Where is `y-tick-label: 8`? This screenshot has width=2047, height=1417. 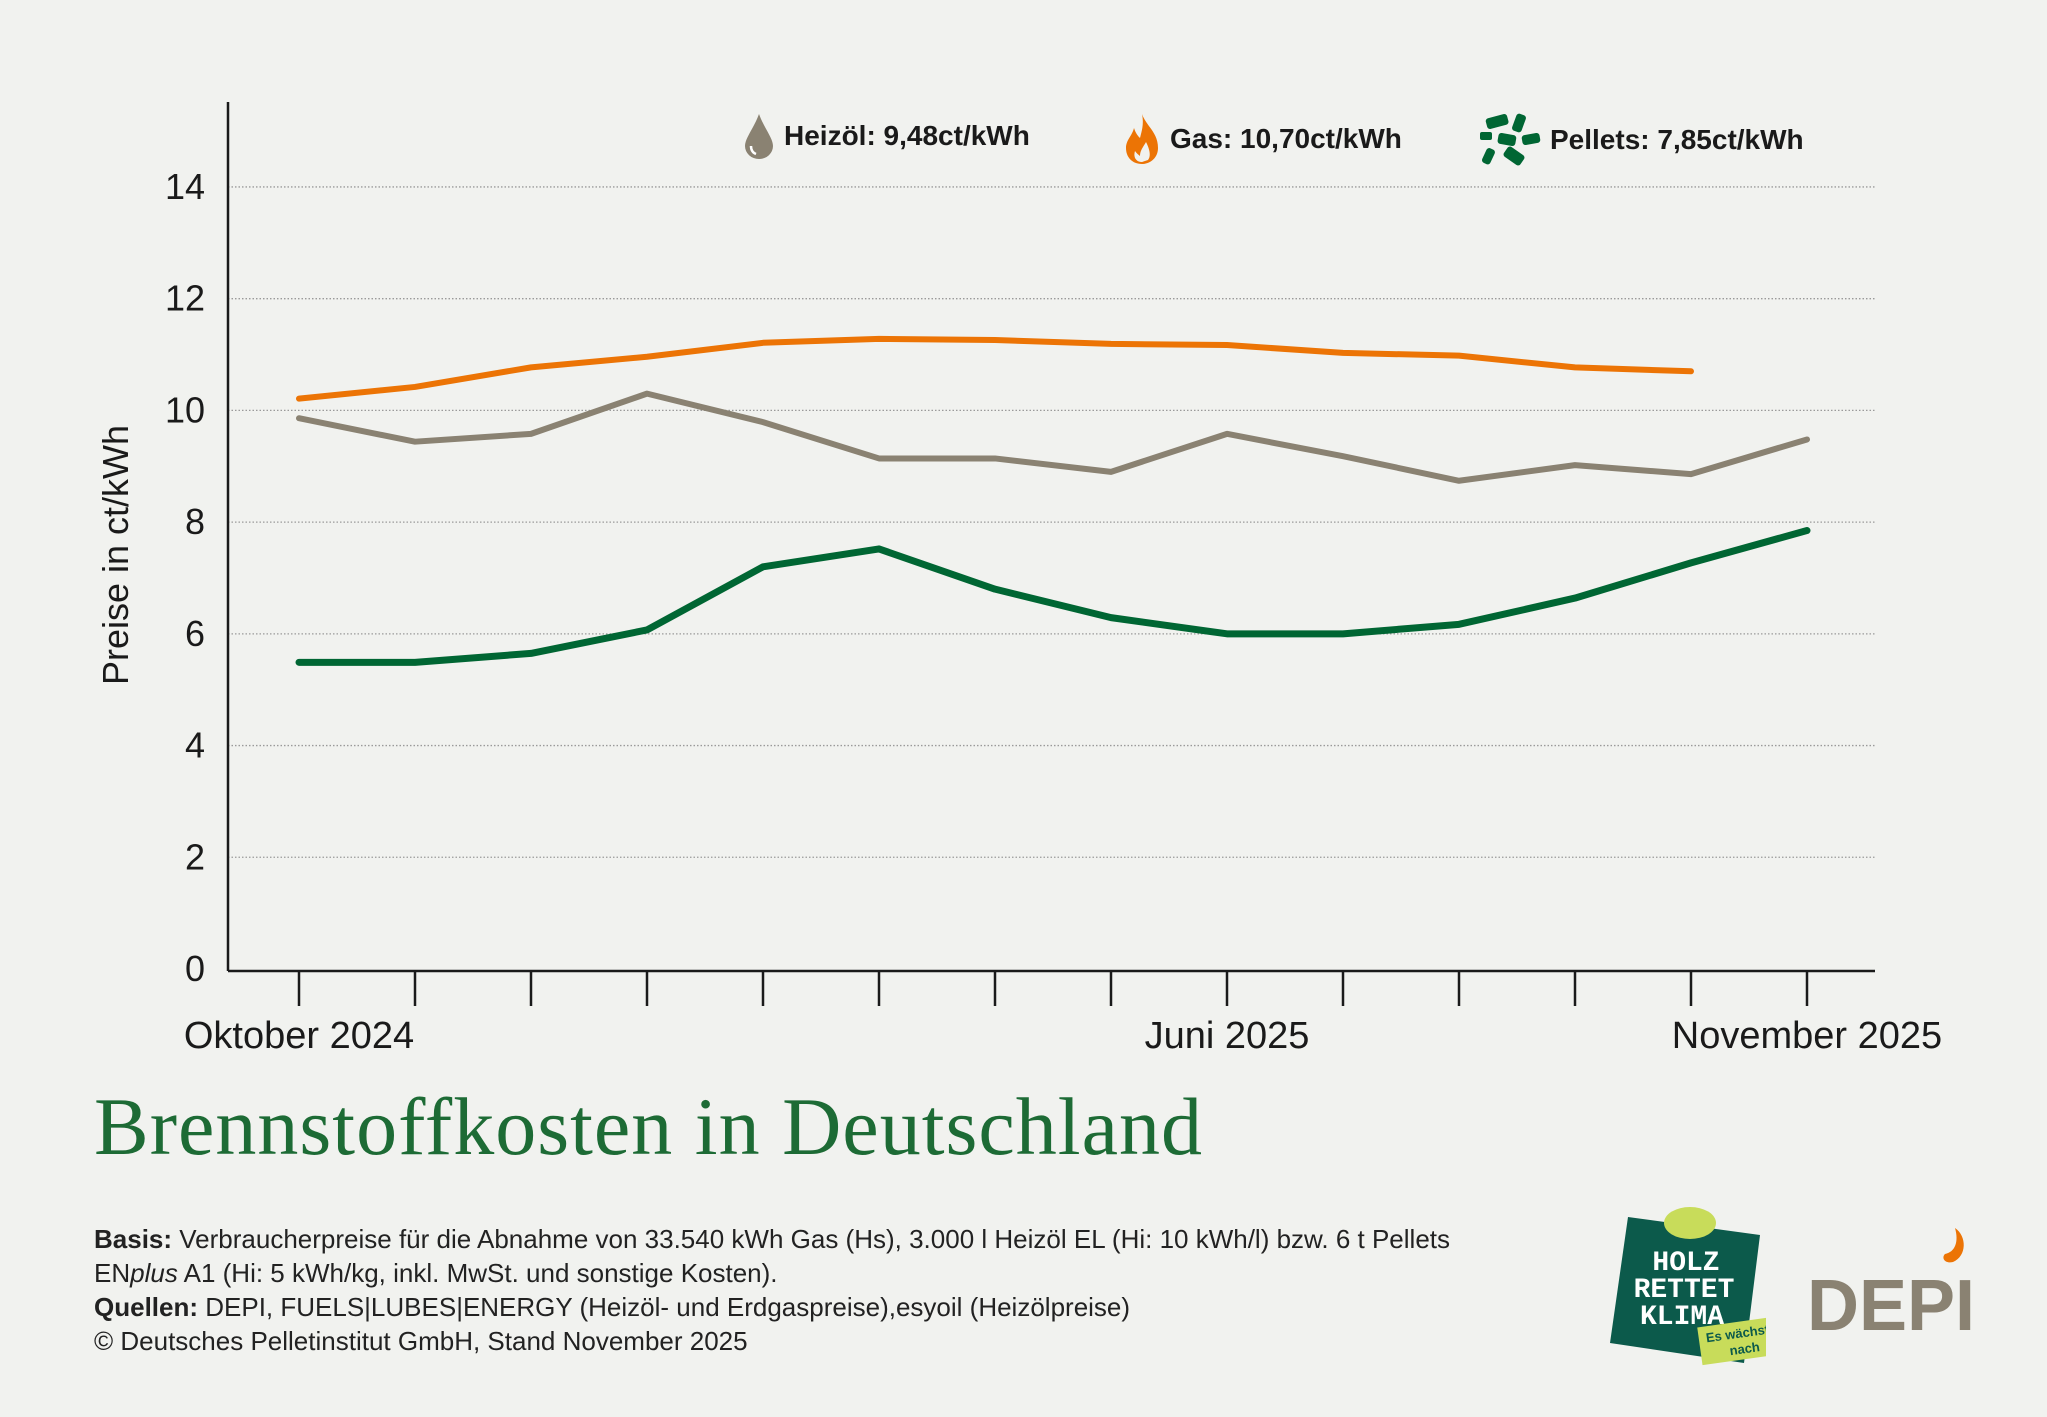 y-tick-label: 8 is located at coordinates (195, 521).